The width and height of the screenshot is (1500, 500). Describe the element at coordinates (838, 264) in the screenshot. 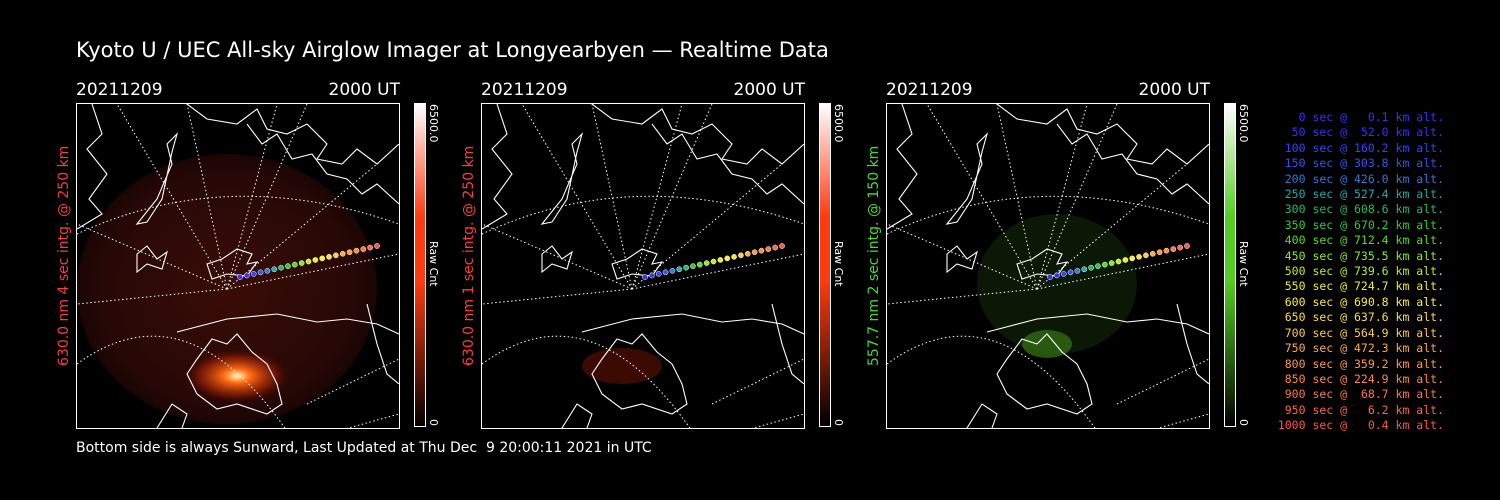

I see `panel-2-colorbar-unit: Raw Cnt` at that location.